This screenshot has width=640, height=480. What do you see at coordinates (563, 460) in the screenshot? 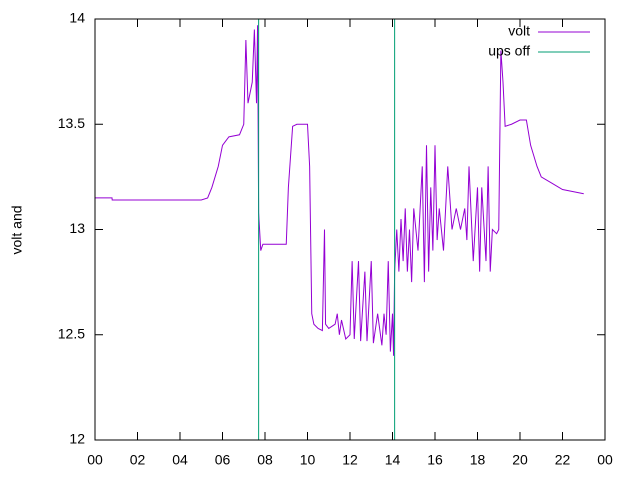
I see `x-tick-label: 22` at bounding box center [563, 460].